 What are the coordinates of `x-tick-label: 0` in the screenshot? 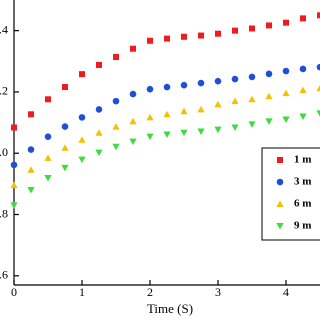 It's located at (14, 292).